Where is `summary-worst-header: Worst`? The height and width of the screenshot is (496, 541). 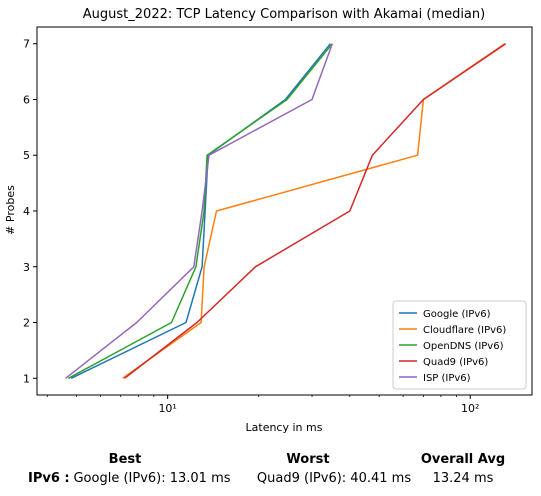 summary-worst-header: Worst is located at coordinates (308, 459).